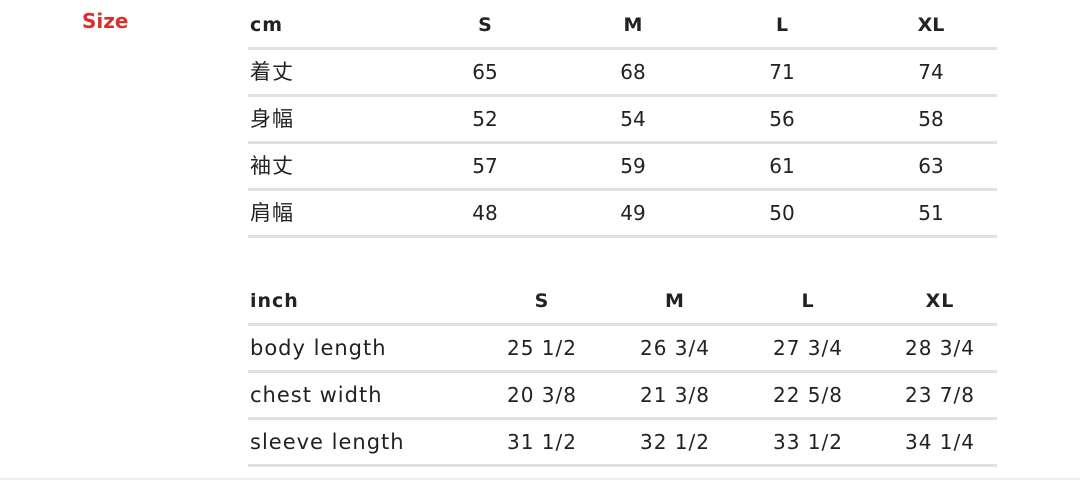 The width and height of the screenshot is (1080, 481). I want to click on table-header-row: inch S M L XL, so click(622, 302).